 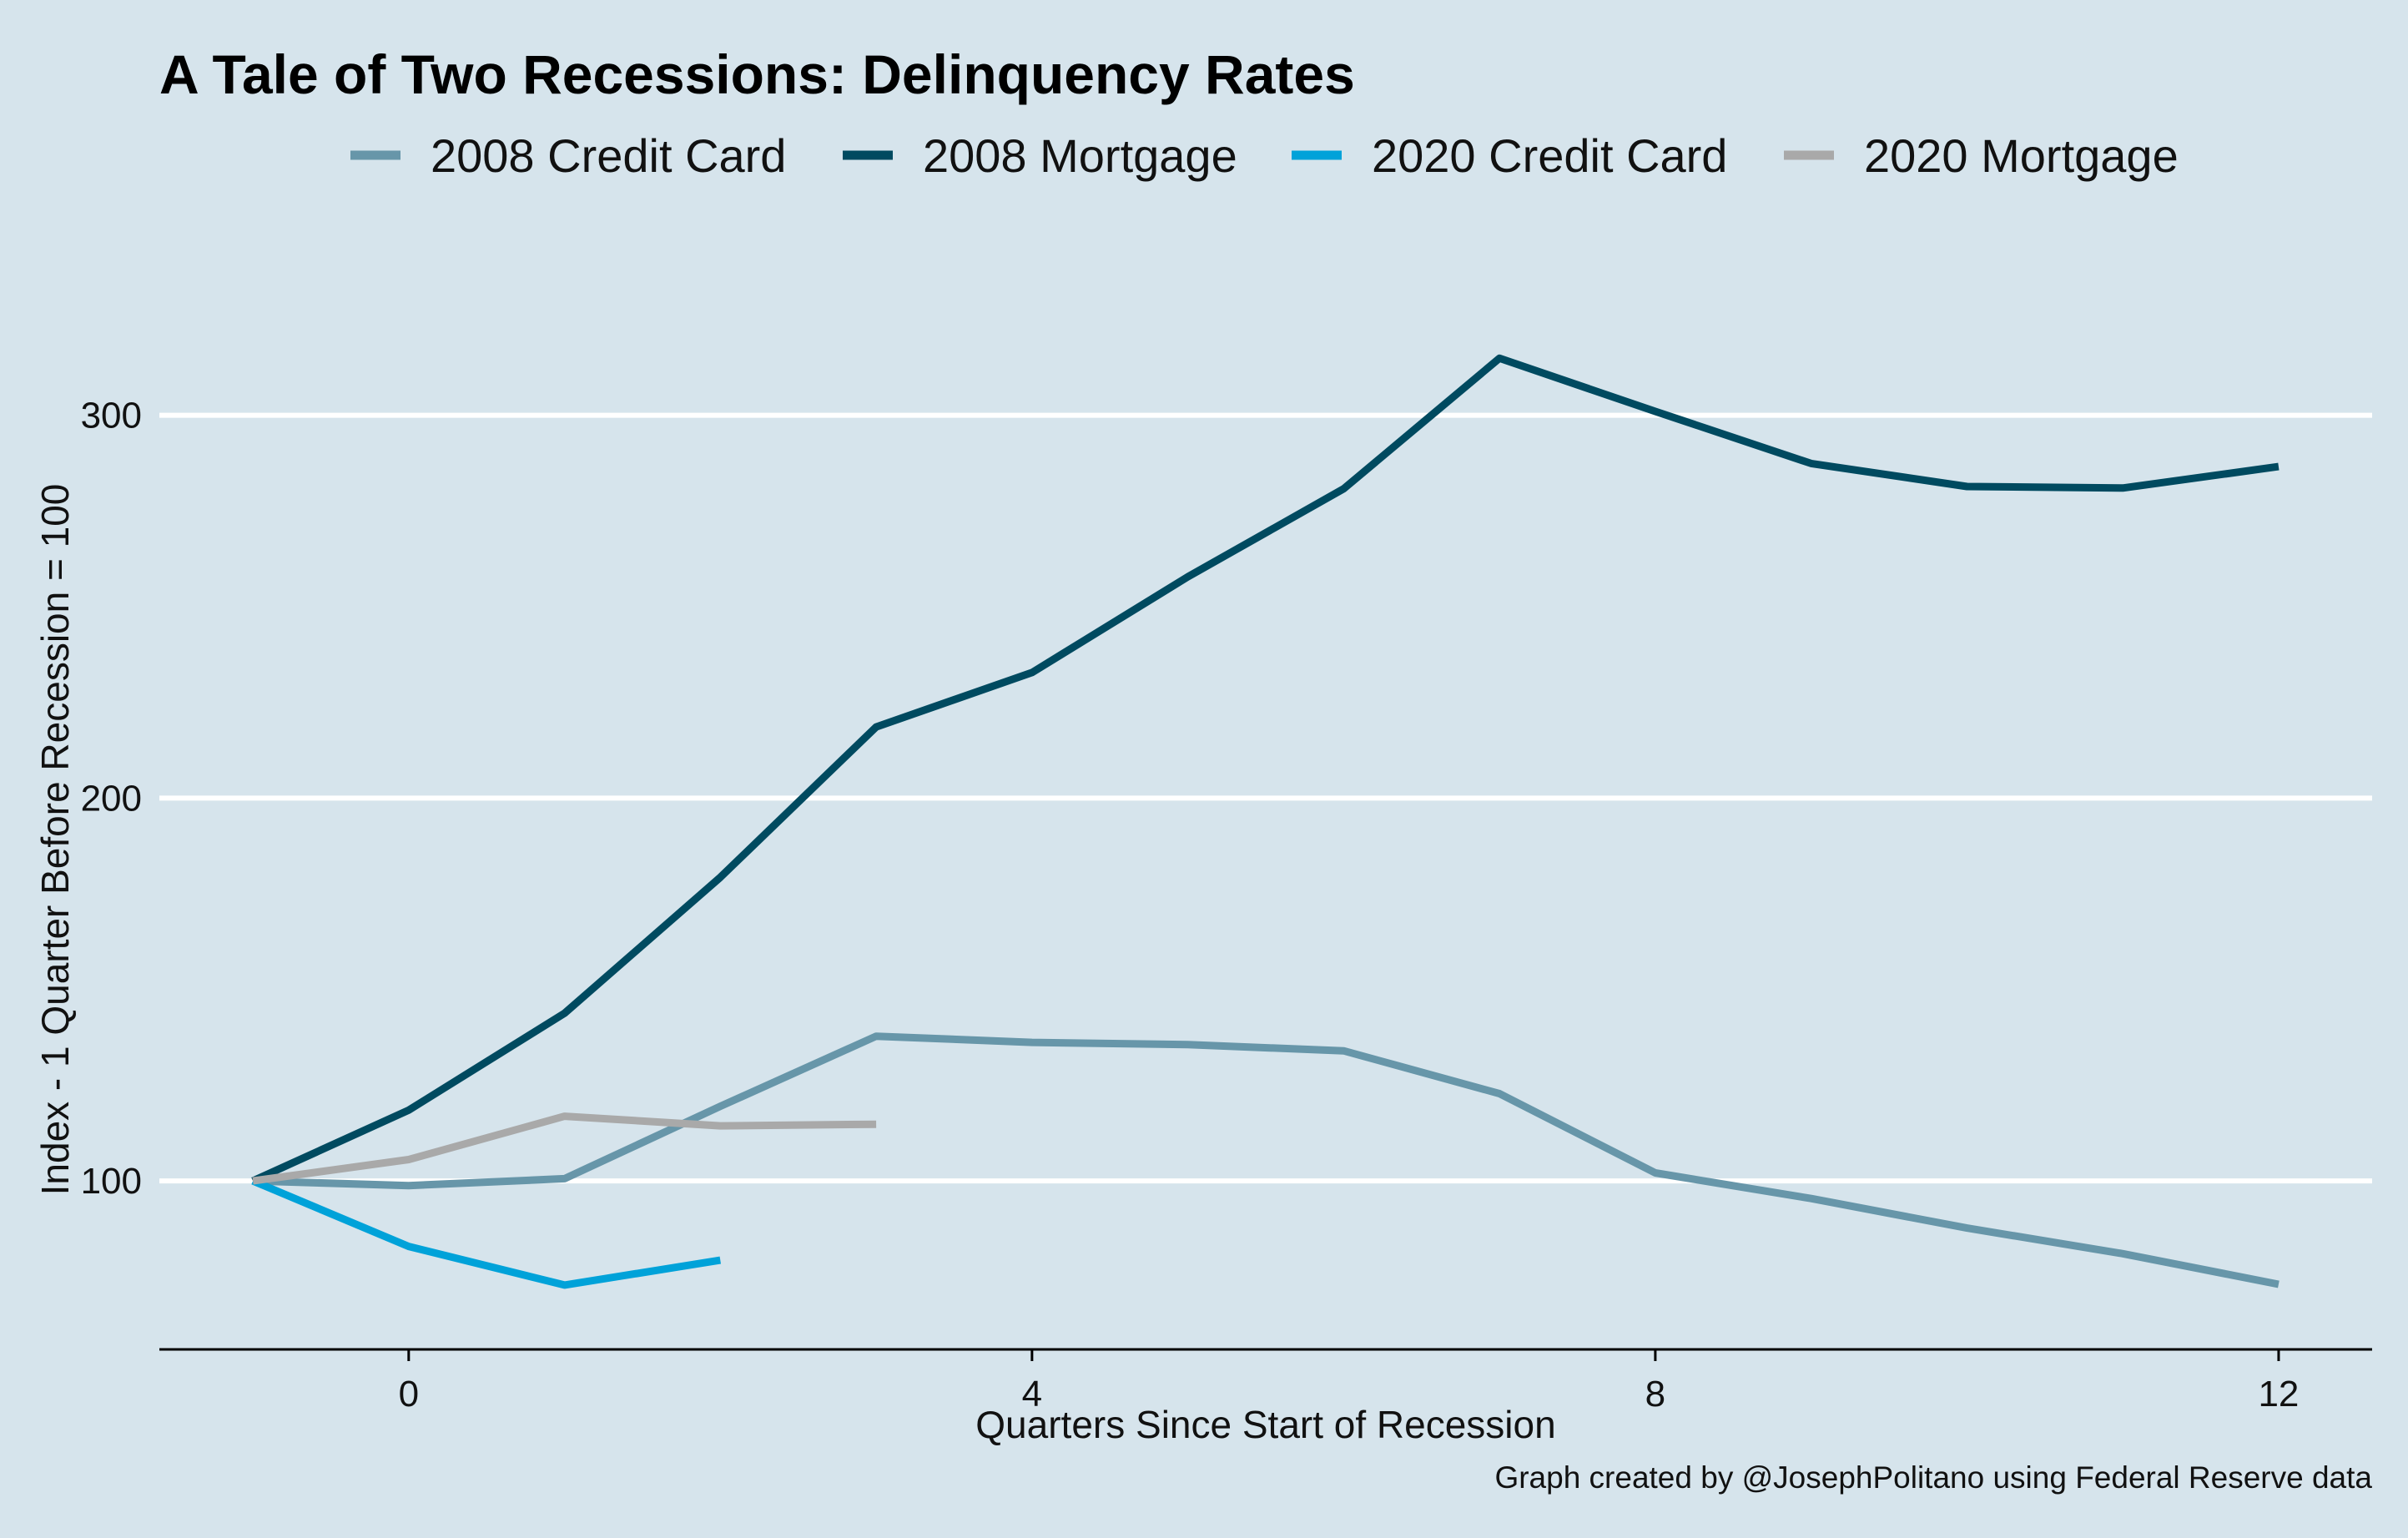 What do you see at coordinates (564, 1148) in the screenshot?
I see `series-line-2020-mortgage` at bounding box center [564, 1148].